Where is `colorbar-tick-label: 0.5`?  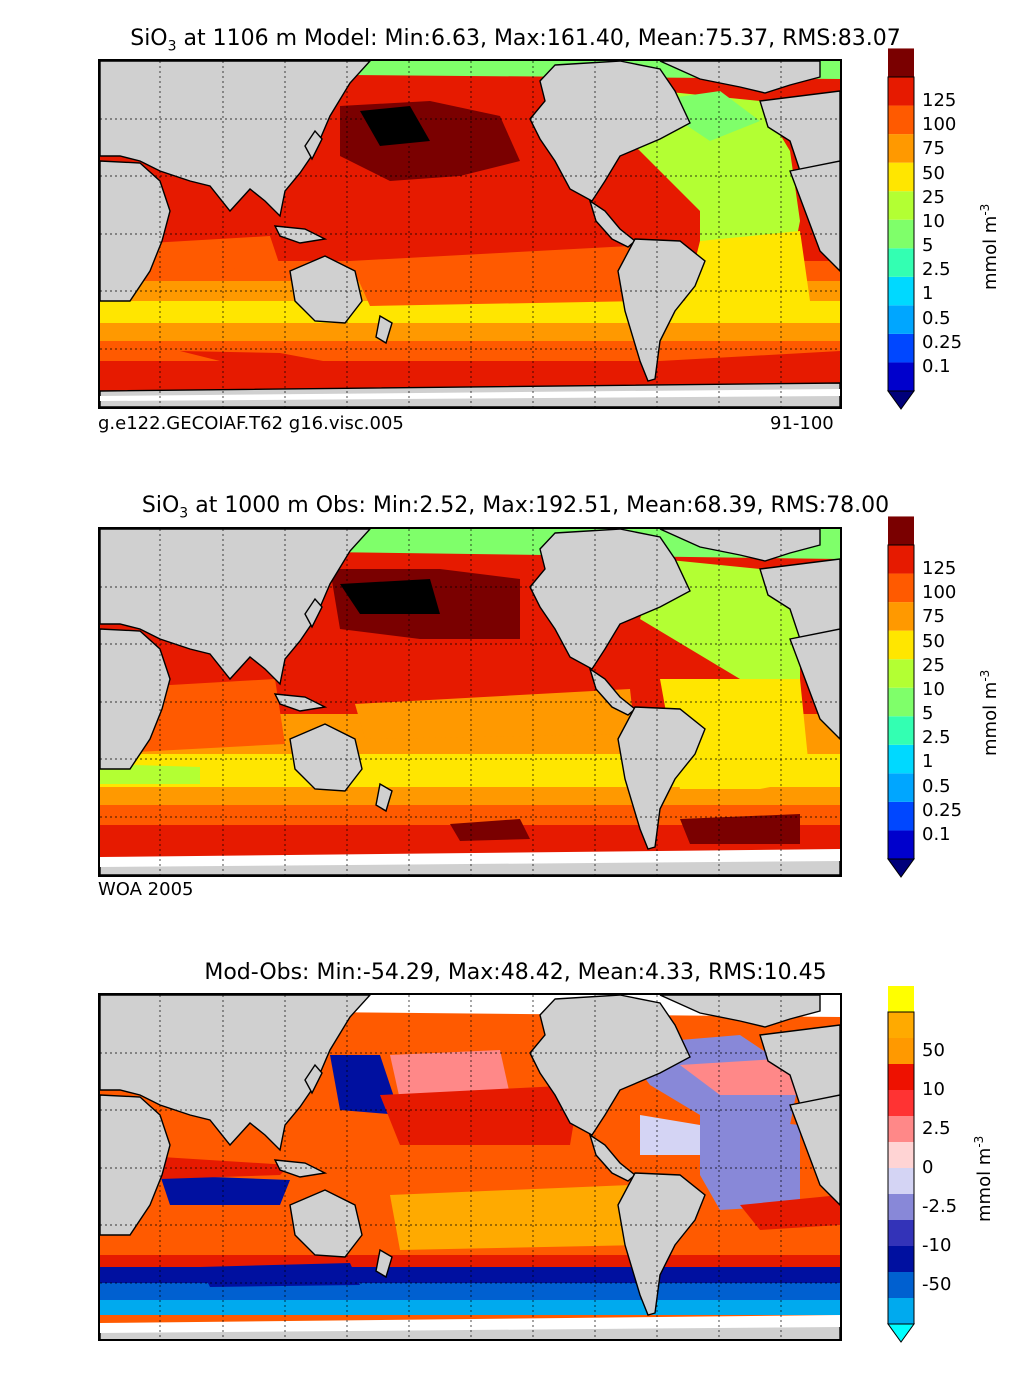 colorbar-tick-label: 0.5 is located at coordinates (936, 786).